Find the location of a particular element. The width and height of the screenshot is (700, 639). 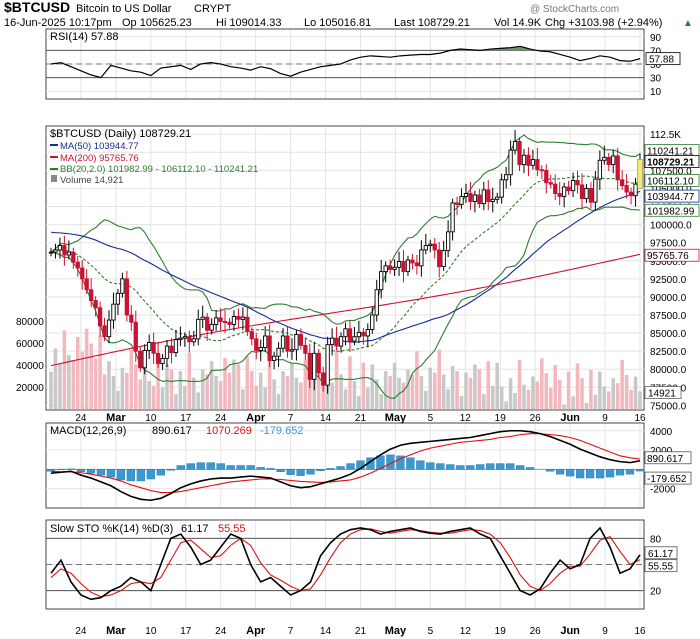

volume-tick-label: 40000 is located at coordinates (30, 366).